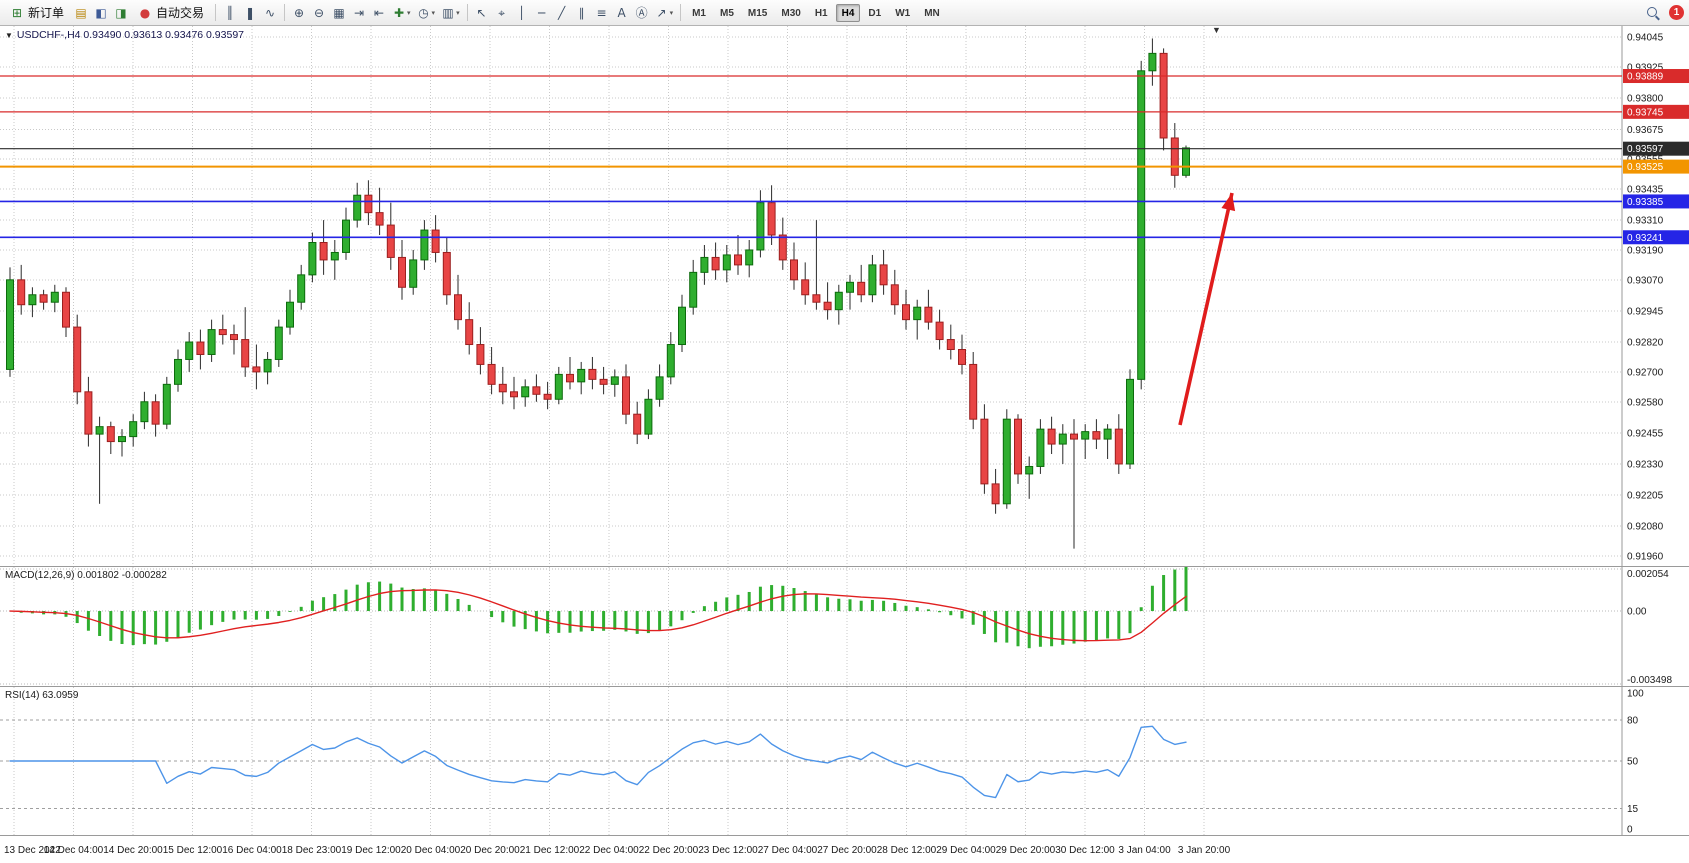 The height and width of the screenshot is (863, 1689). I want to click on timeframe-m15: M15, so click(757, 13).